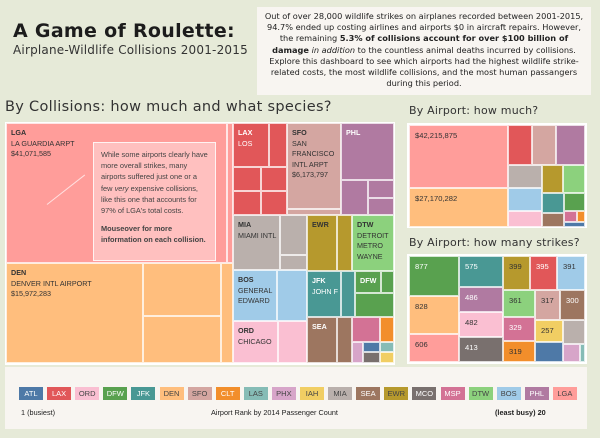 The image size is (600, 438). Describe the element at coordinates (574, 224) in the screenshot. I see `cell-atl-total` at that location.